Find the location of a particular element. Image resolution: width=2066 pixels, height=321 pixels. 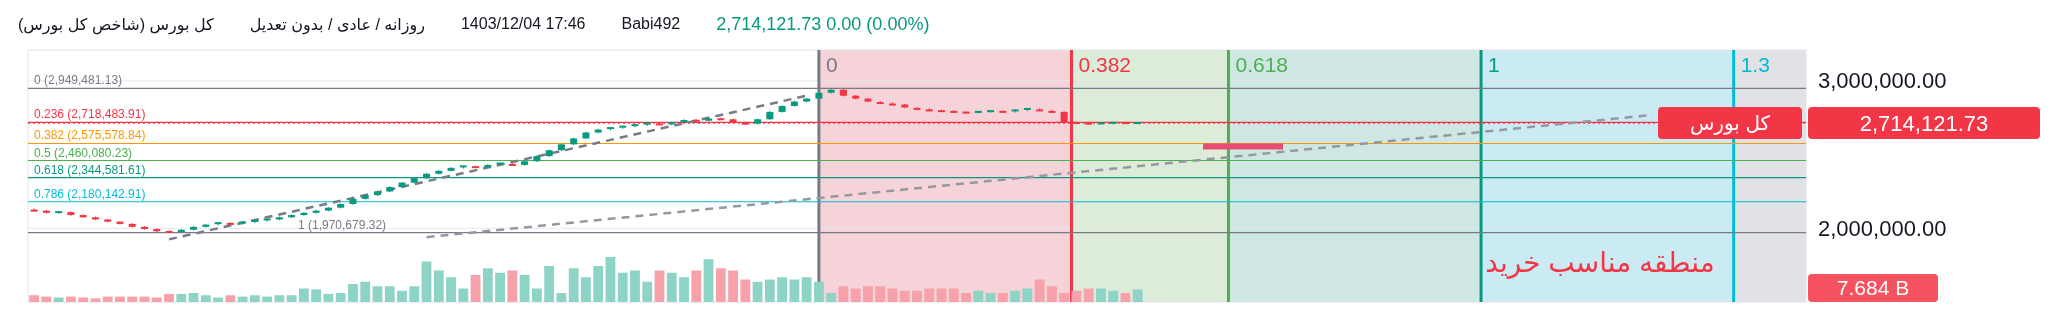

chart-title: کل بورس (شاخص کل بورس) is located at coordinates (116, 24).